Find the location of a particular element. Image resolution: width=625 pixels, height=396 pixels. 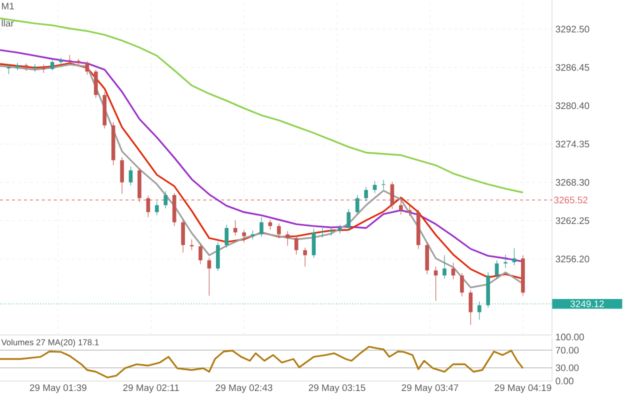

y-tick-label: 0.00 is located at coordinates (565, 381).